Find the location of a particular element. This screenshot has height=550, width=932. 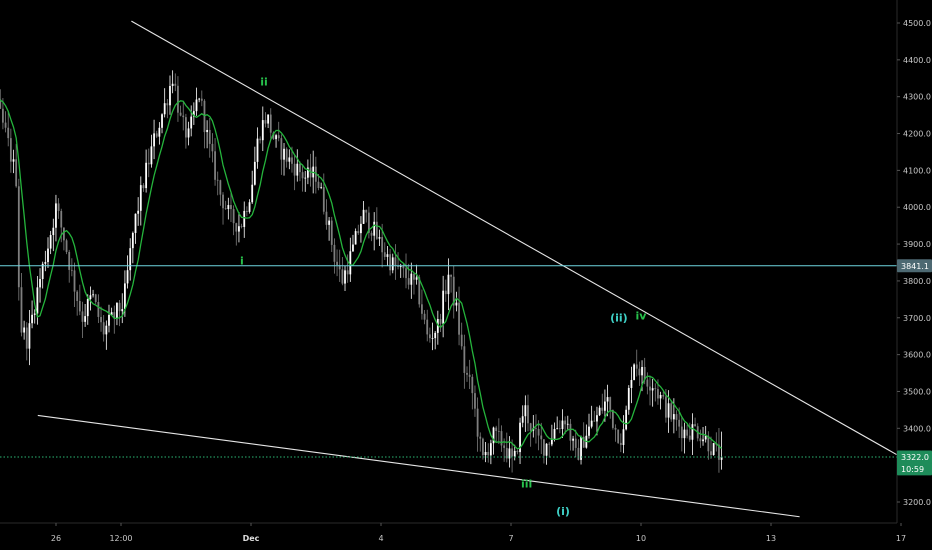

price-tick-label: 4500.0 is located at coordinates (917, 23).